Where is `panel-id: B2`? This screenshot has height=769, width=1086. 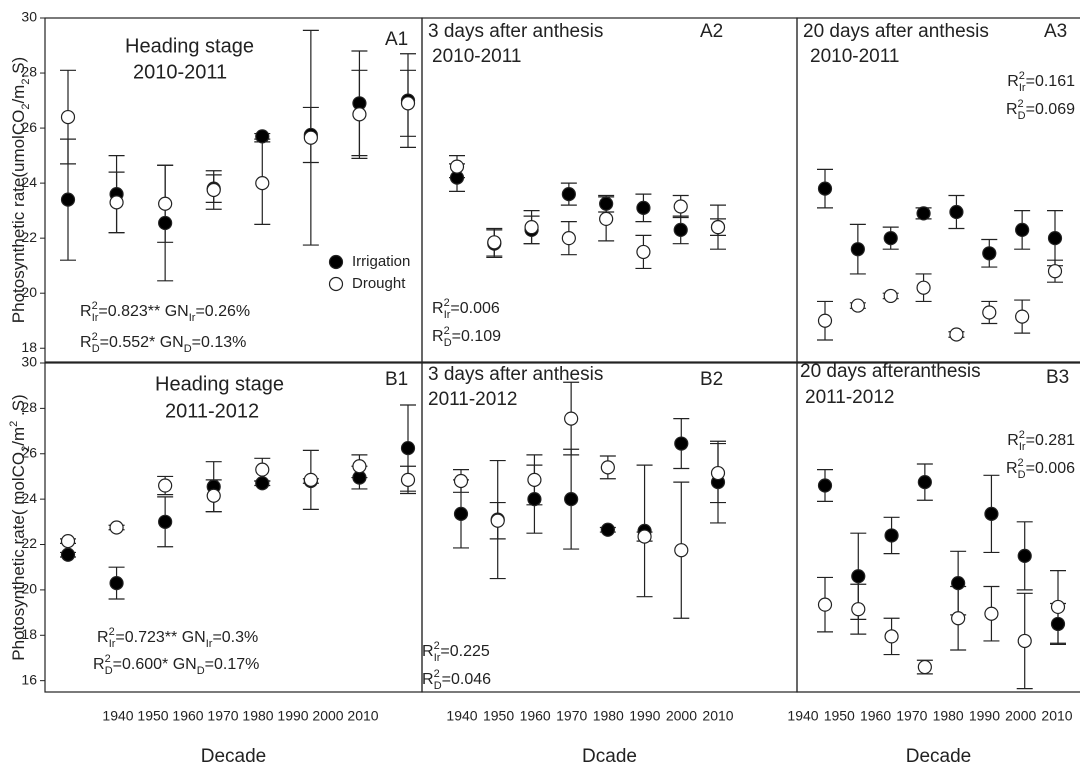
panel-id: B2 is located at coordinates (711, 379).